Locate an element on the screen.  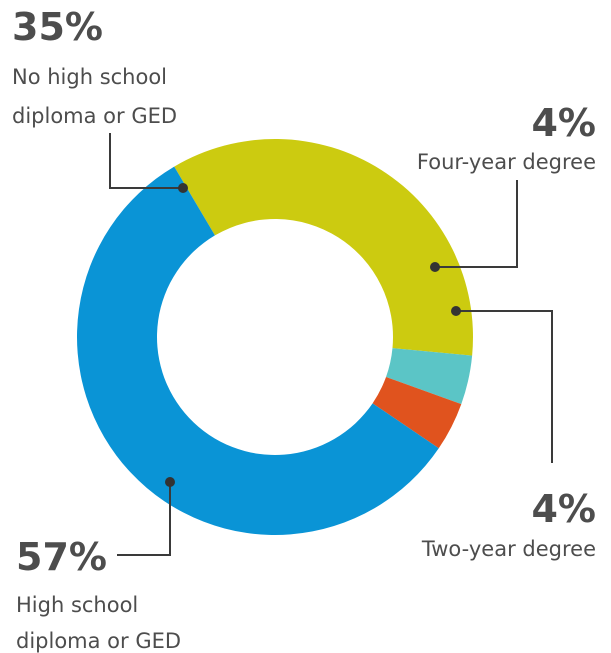
pct-label-two-year: 4% is located at coordinates (563, 509).